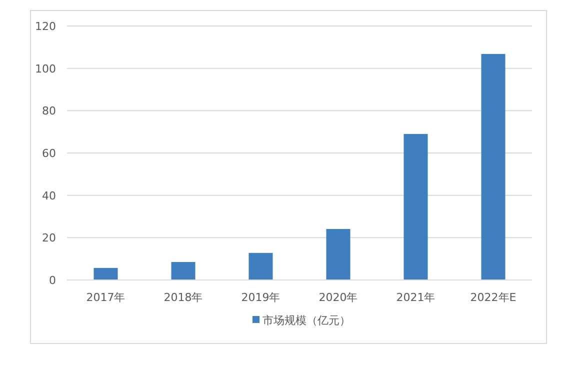 The image size is (571, 365). Describe the element at coordinates (306, 320) in the screenshot. I see `legend-label: 市场规模（亿元）` at that location.